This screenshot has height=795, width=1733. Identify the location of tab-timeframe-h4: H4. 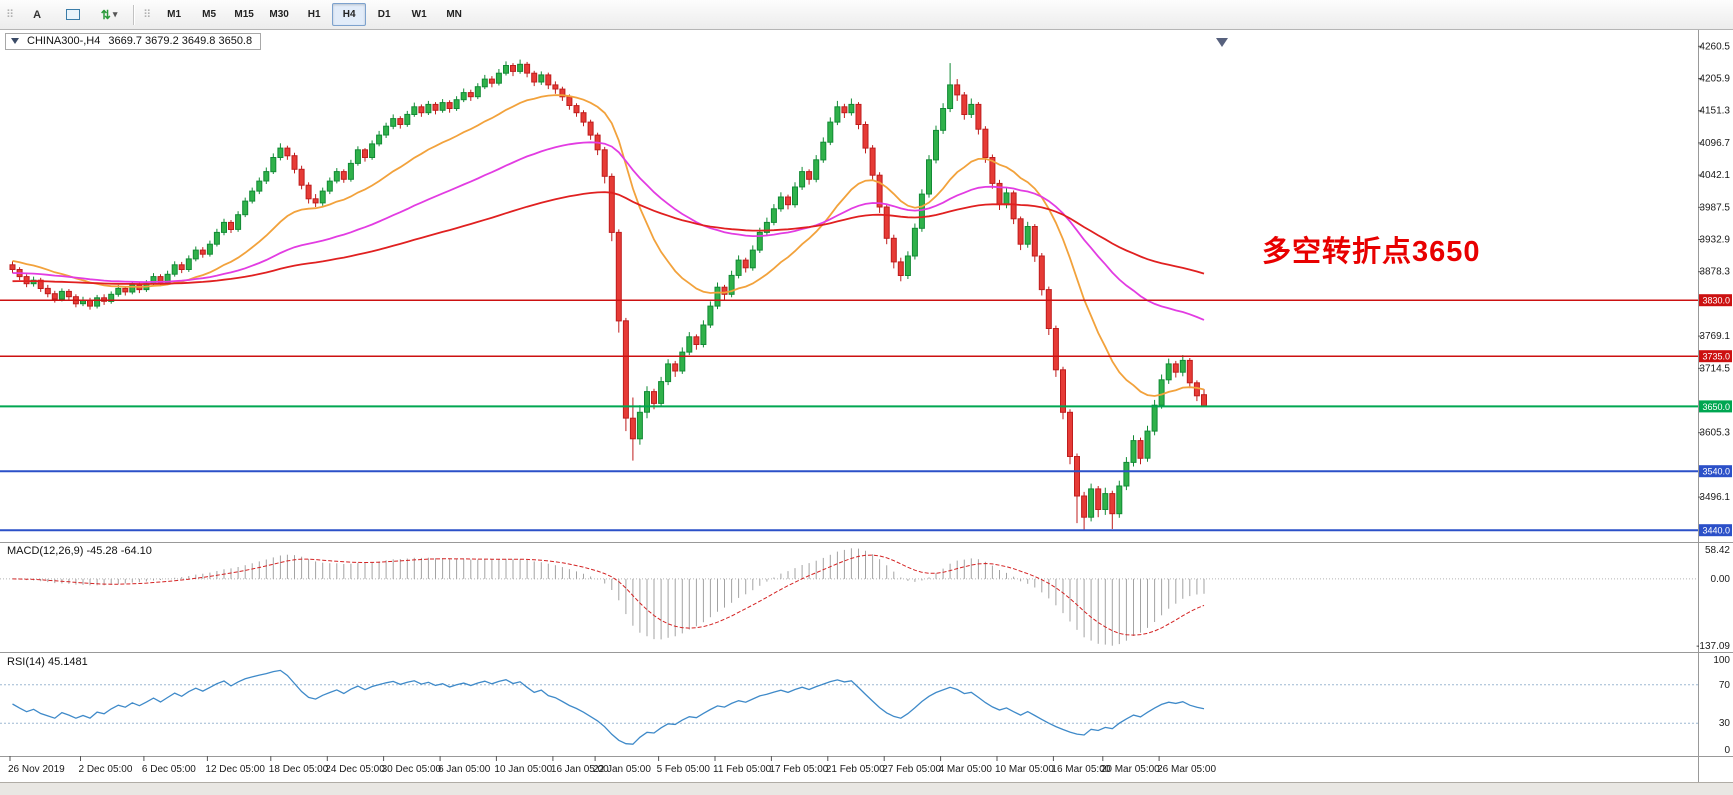
(349, 14).